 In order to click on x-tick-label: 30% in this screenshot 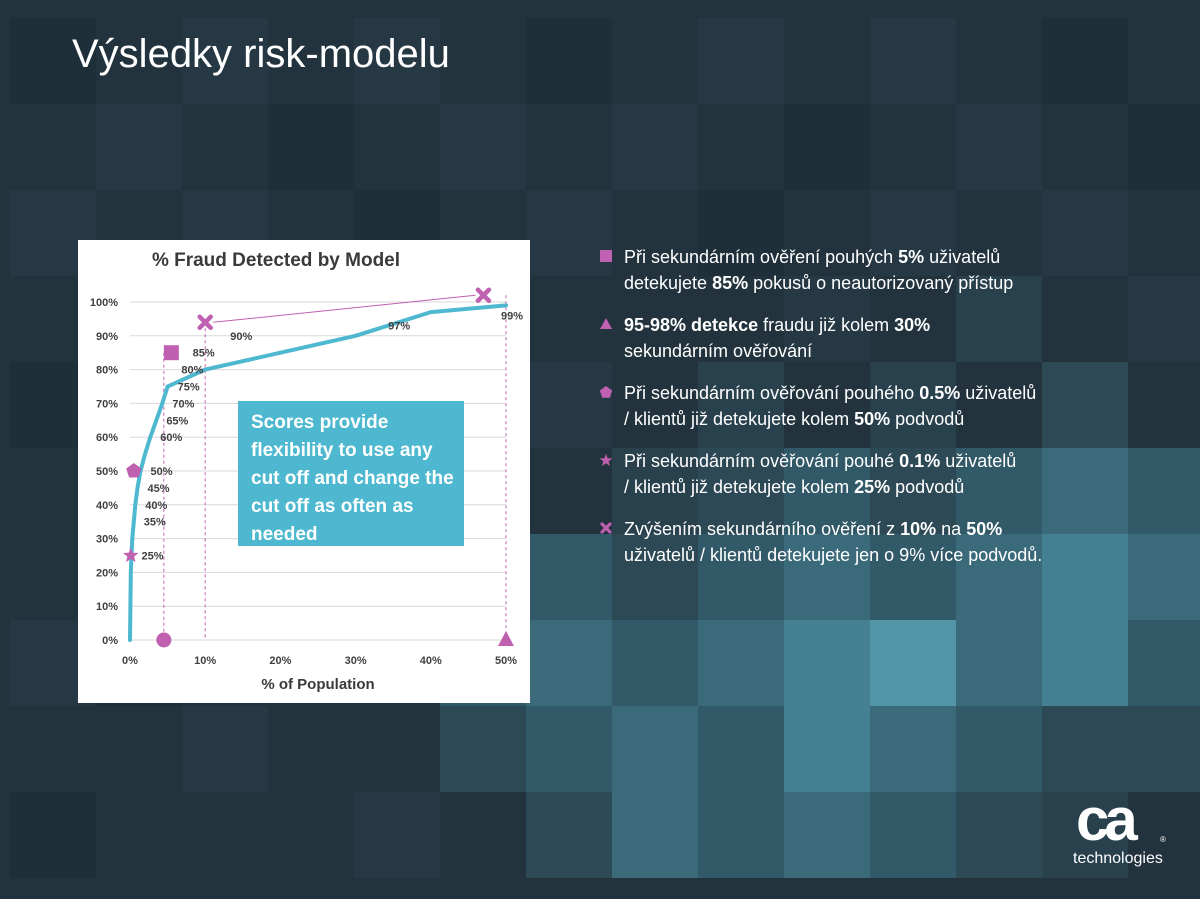, I will do `click(356, 661)`.